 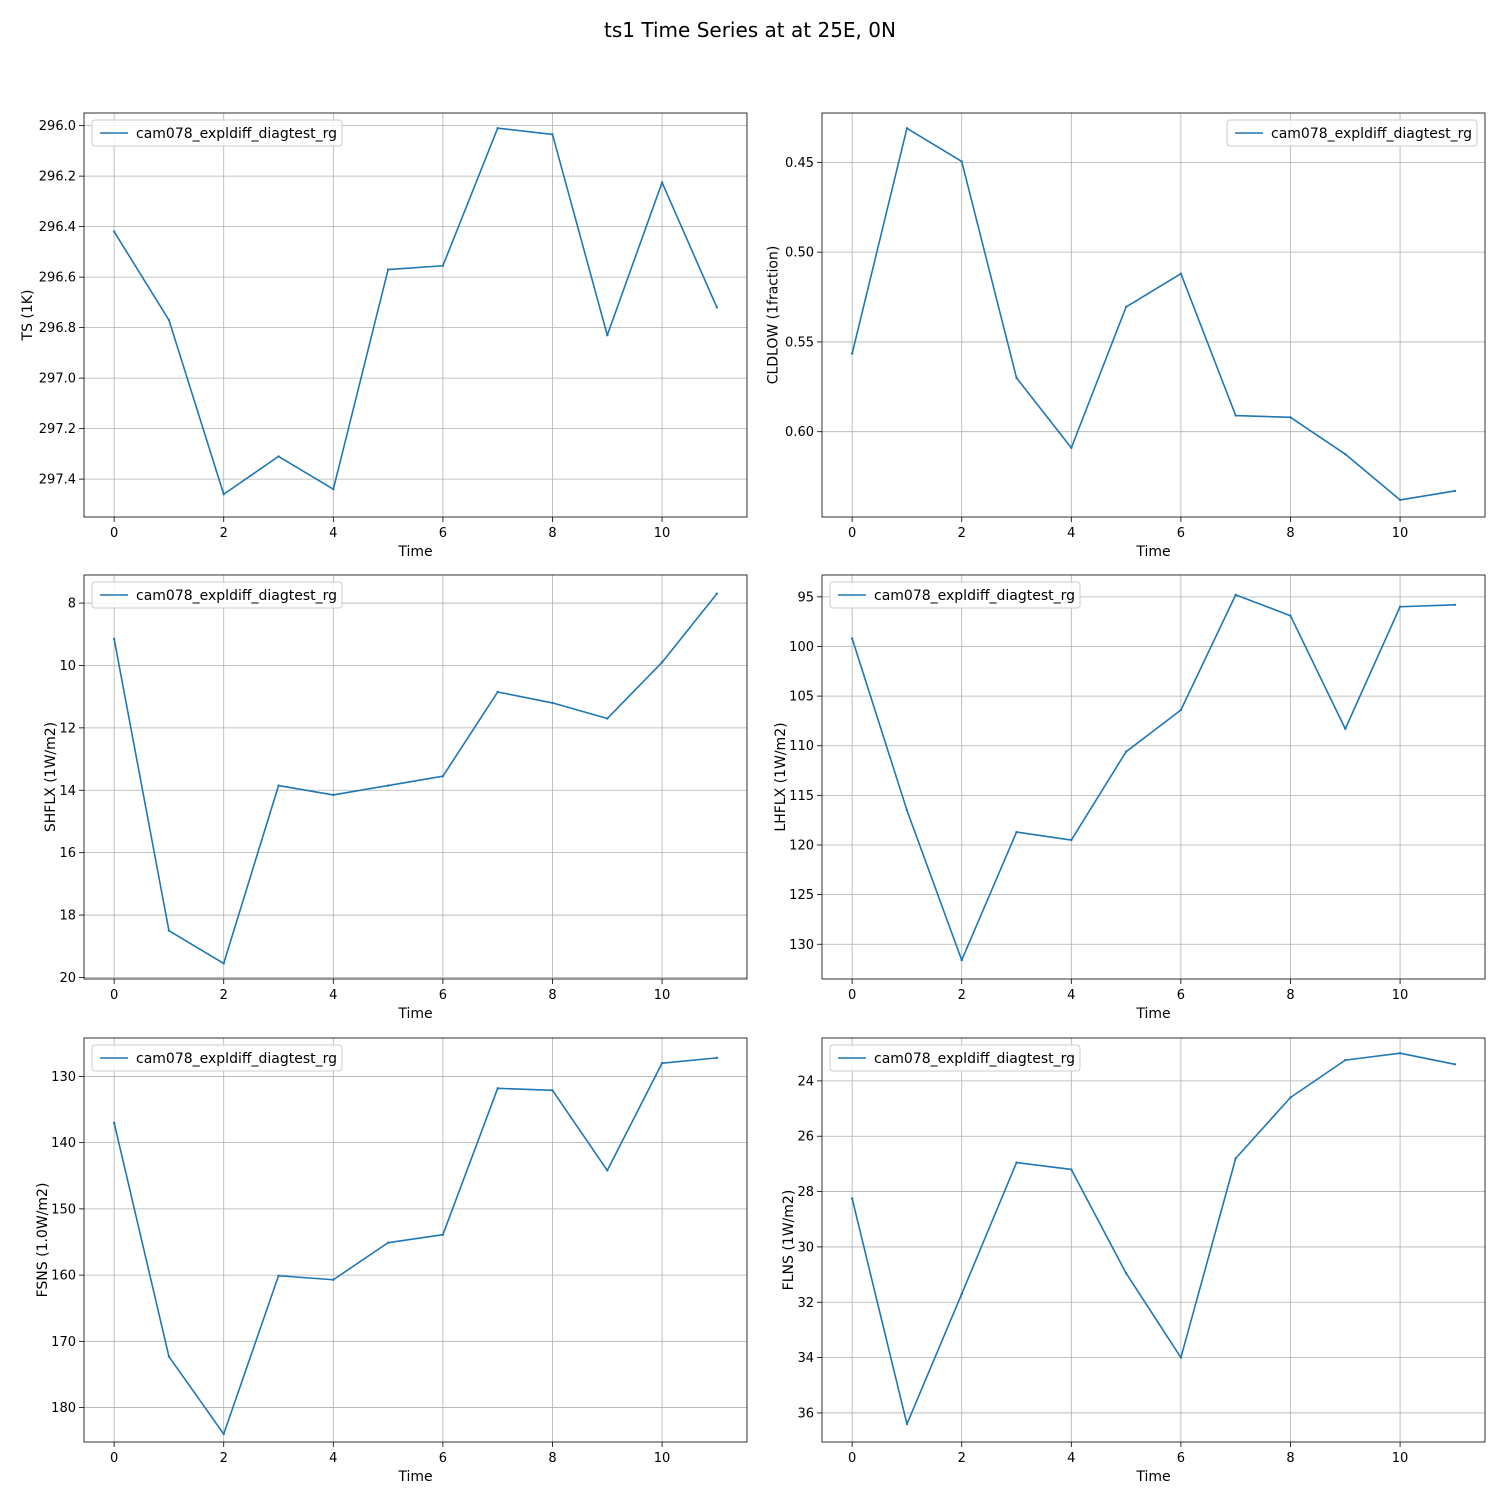 What do you see at coordinates (63, 1408) in the screenshot?
I see `y-tick-label: 180` at bounding box center [63, 1408].